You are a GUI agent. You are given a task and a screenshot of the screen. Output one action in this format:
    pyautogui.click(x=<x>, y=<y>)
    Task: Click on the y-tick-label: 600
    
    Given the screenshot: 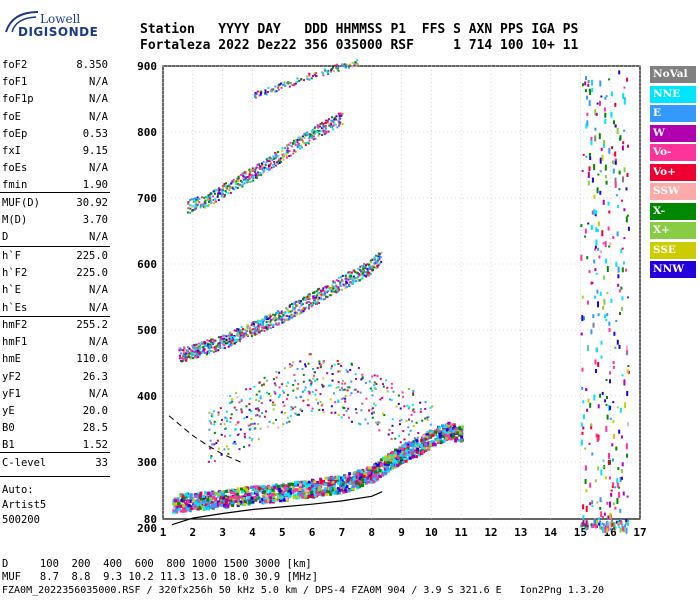 What is the action you would take?
    pyautogui.click(x=147, y=264)
    